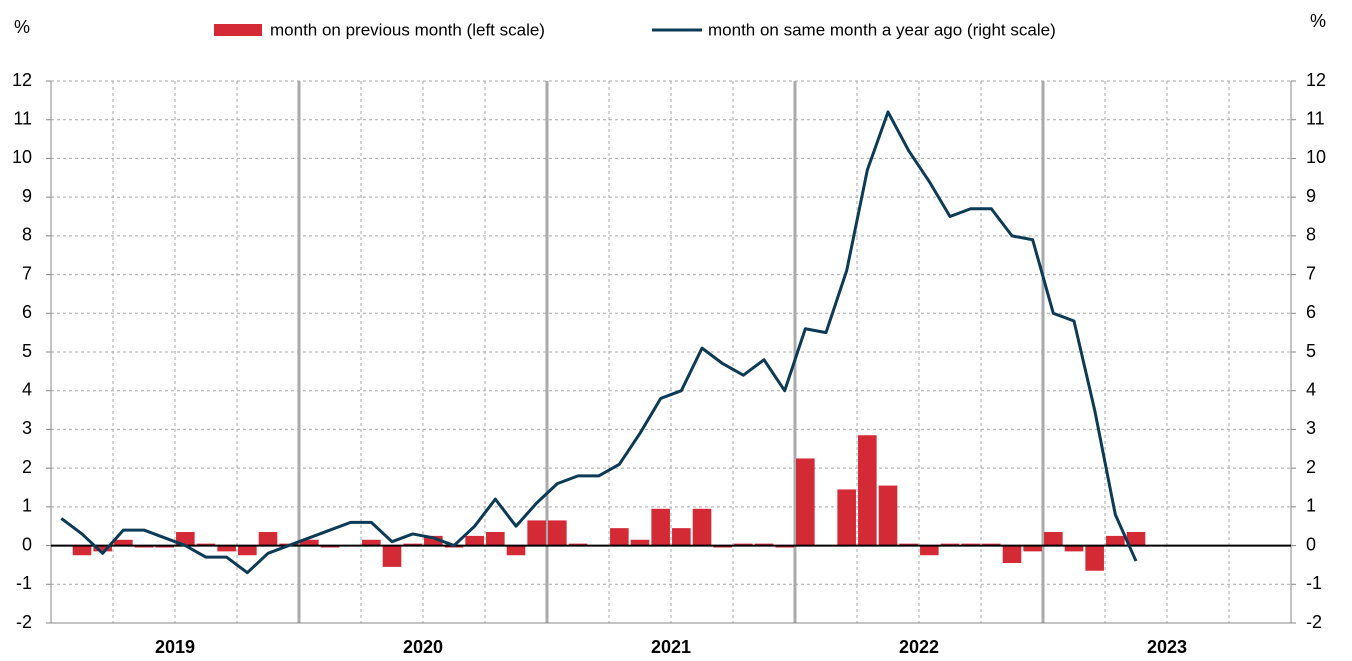  What do you see at coordinates (1318, 21) in the screenshot?
I see `y2-unit: %` at bounding box center [1318, 21].